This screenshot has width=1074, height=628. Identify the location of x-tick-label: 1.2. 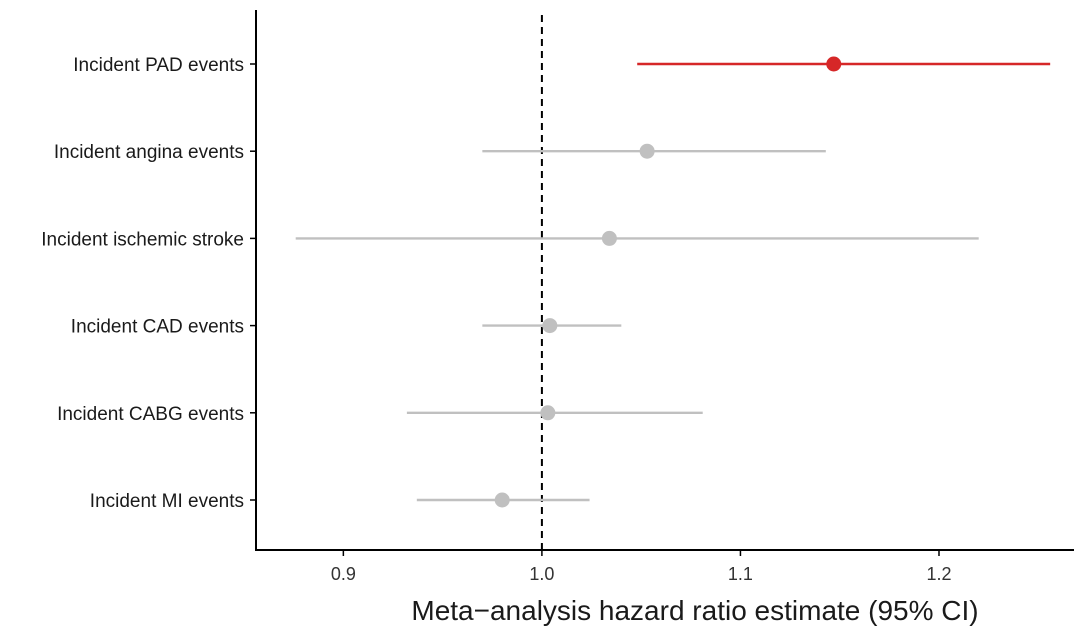
(938, 574).